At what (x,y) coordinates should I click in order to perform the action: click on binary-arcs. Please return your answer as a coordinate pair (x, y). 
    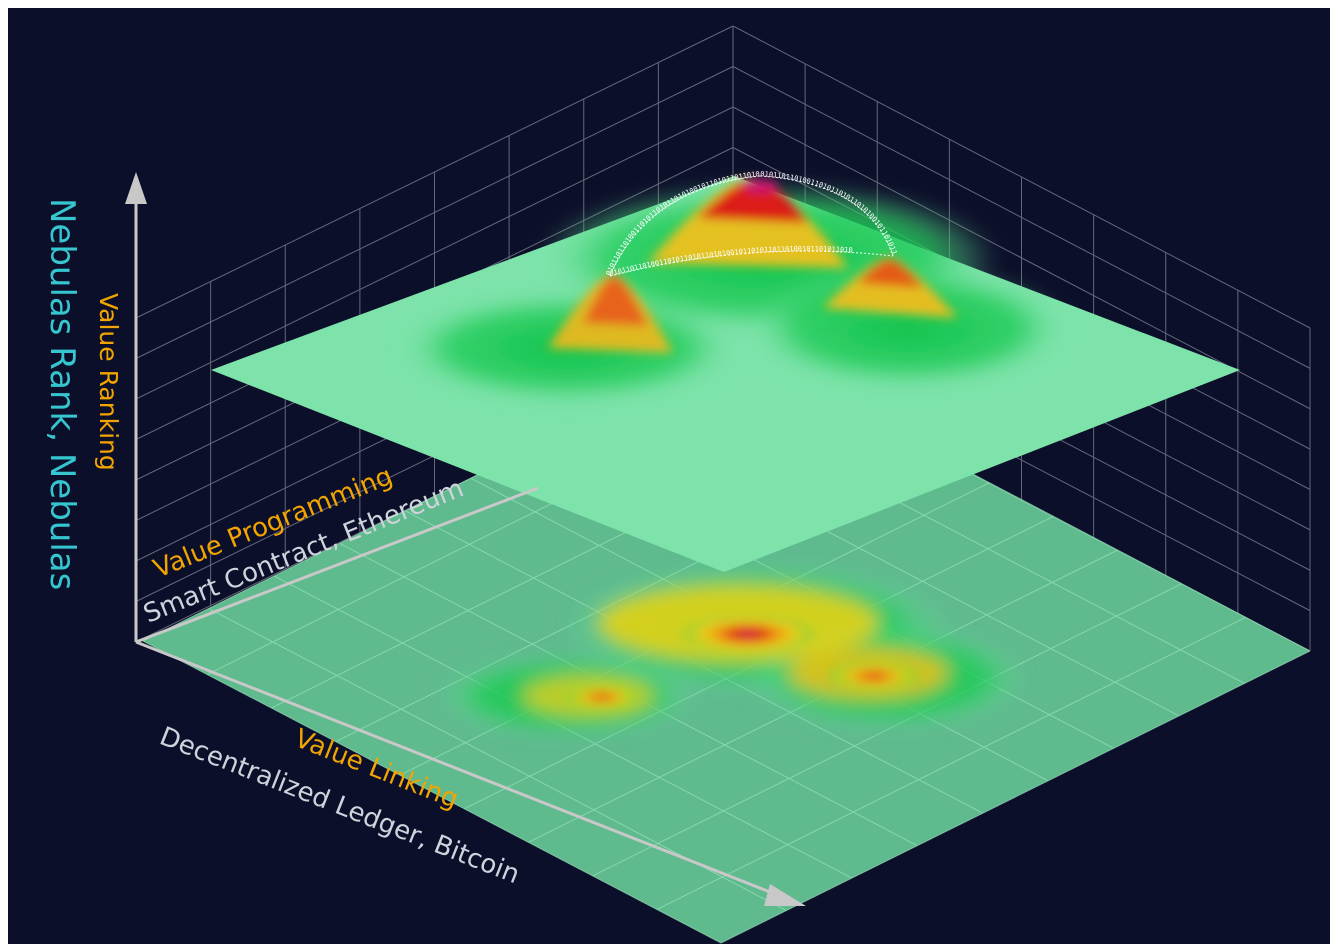
    Looking at the image, I should click on (751, 226).